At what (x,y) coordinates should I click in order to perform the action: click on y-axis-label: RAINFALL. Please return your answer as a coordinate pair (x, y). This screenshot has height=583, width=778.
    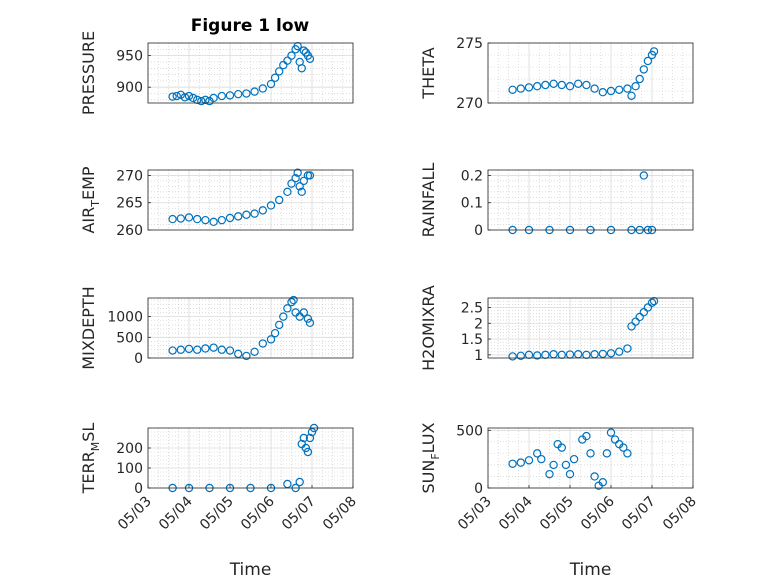
    Looking at the image, I should click on (428, 200).